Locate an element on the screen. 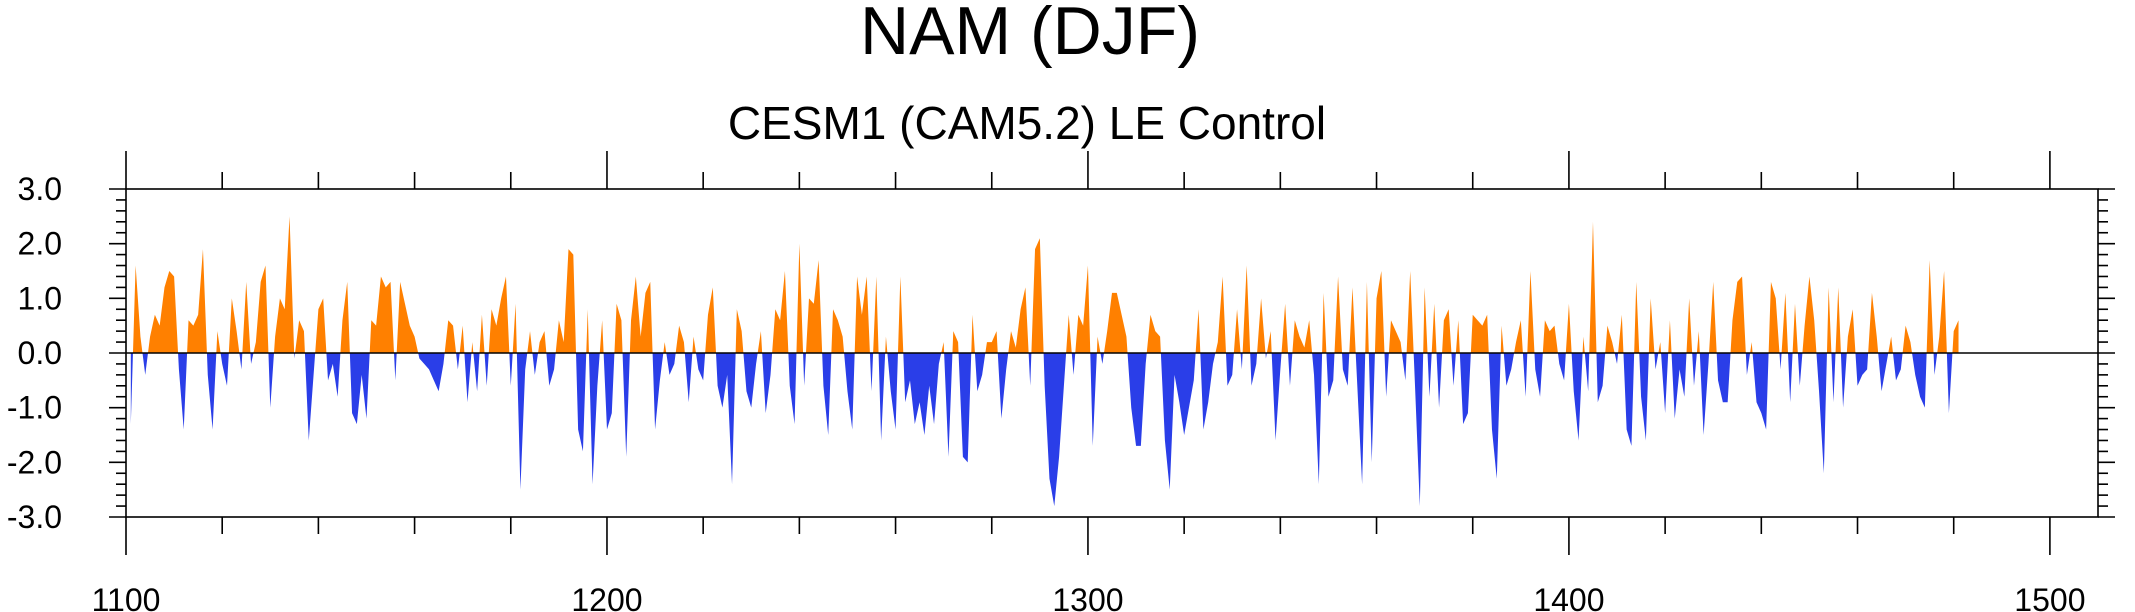 The width and height of the screenshot is (2135, 612). y-tick-label: -2.0 is located at coordinates (34, 462).